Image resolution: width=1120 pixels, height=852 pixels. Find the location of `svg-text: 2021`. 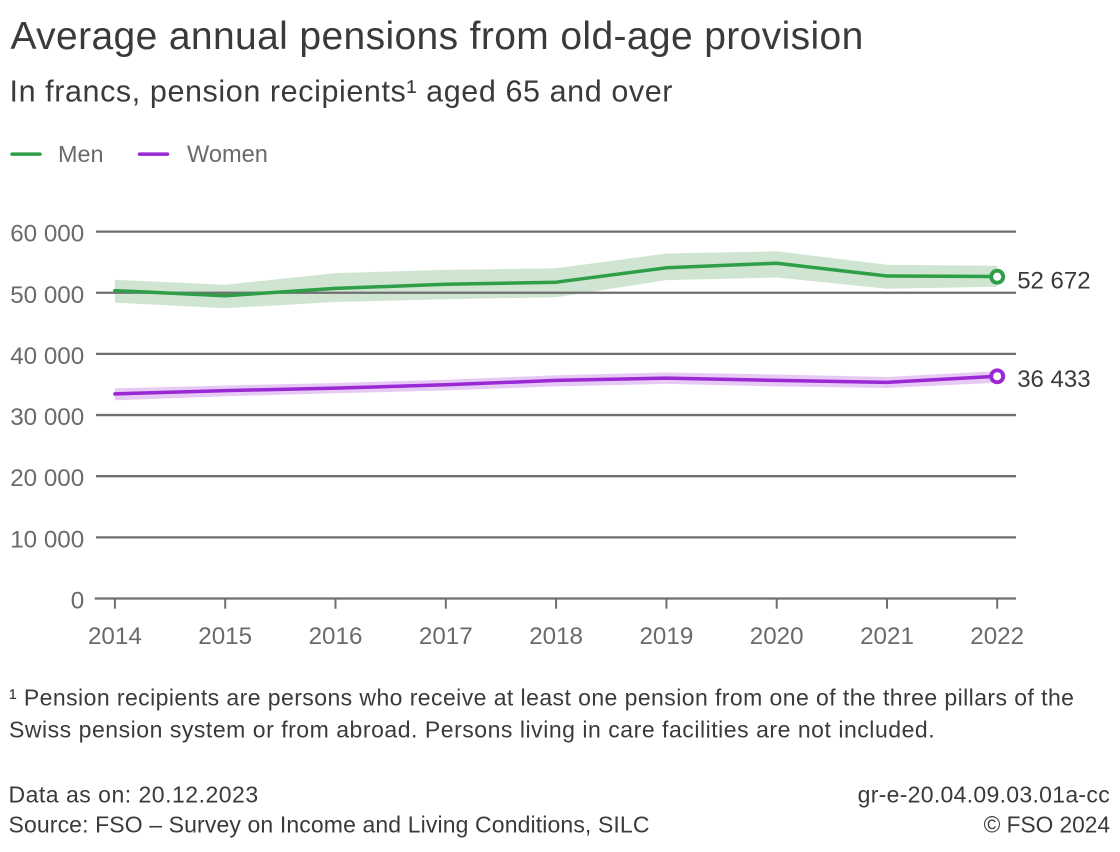

svg-text: 2021 is located at coordinates (887, 636).